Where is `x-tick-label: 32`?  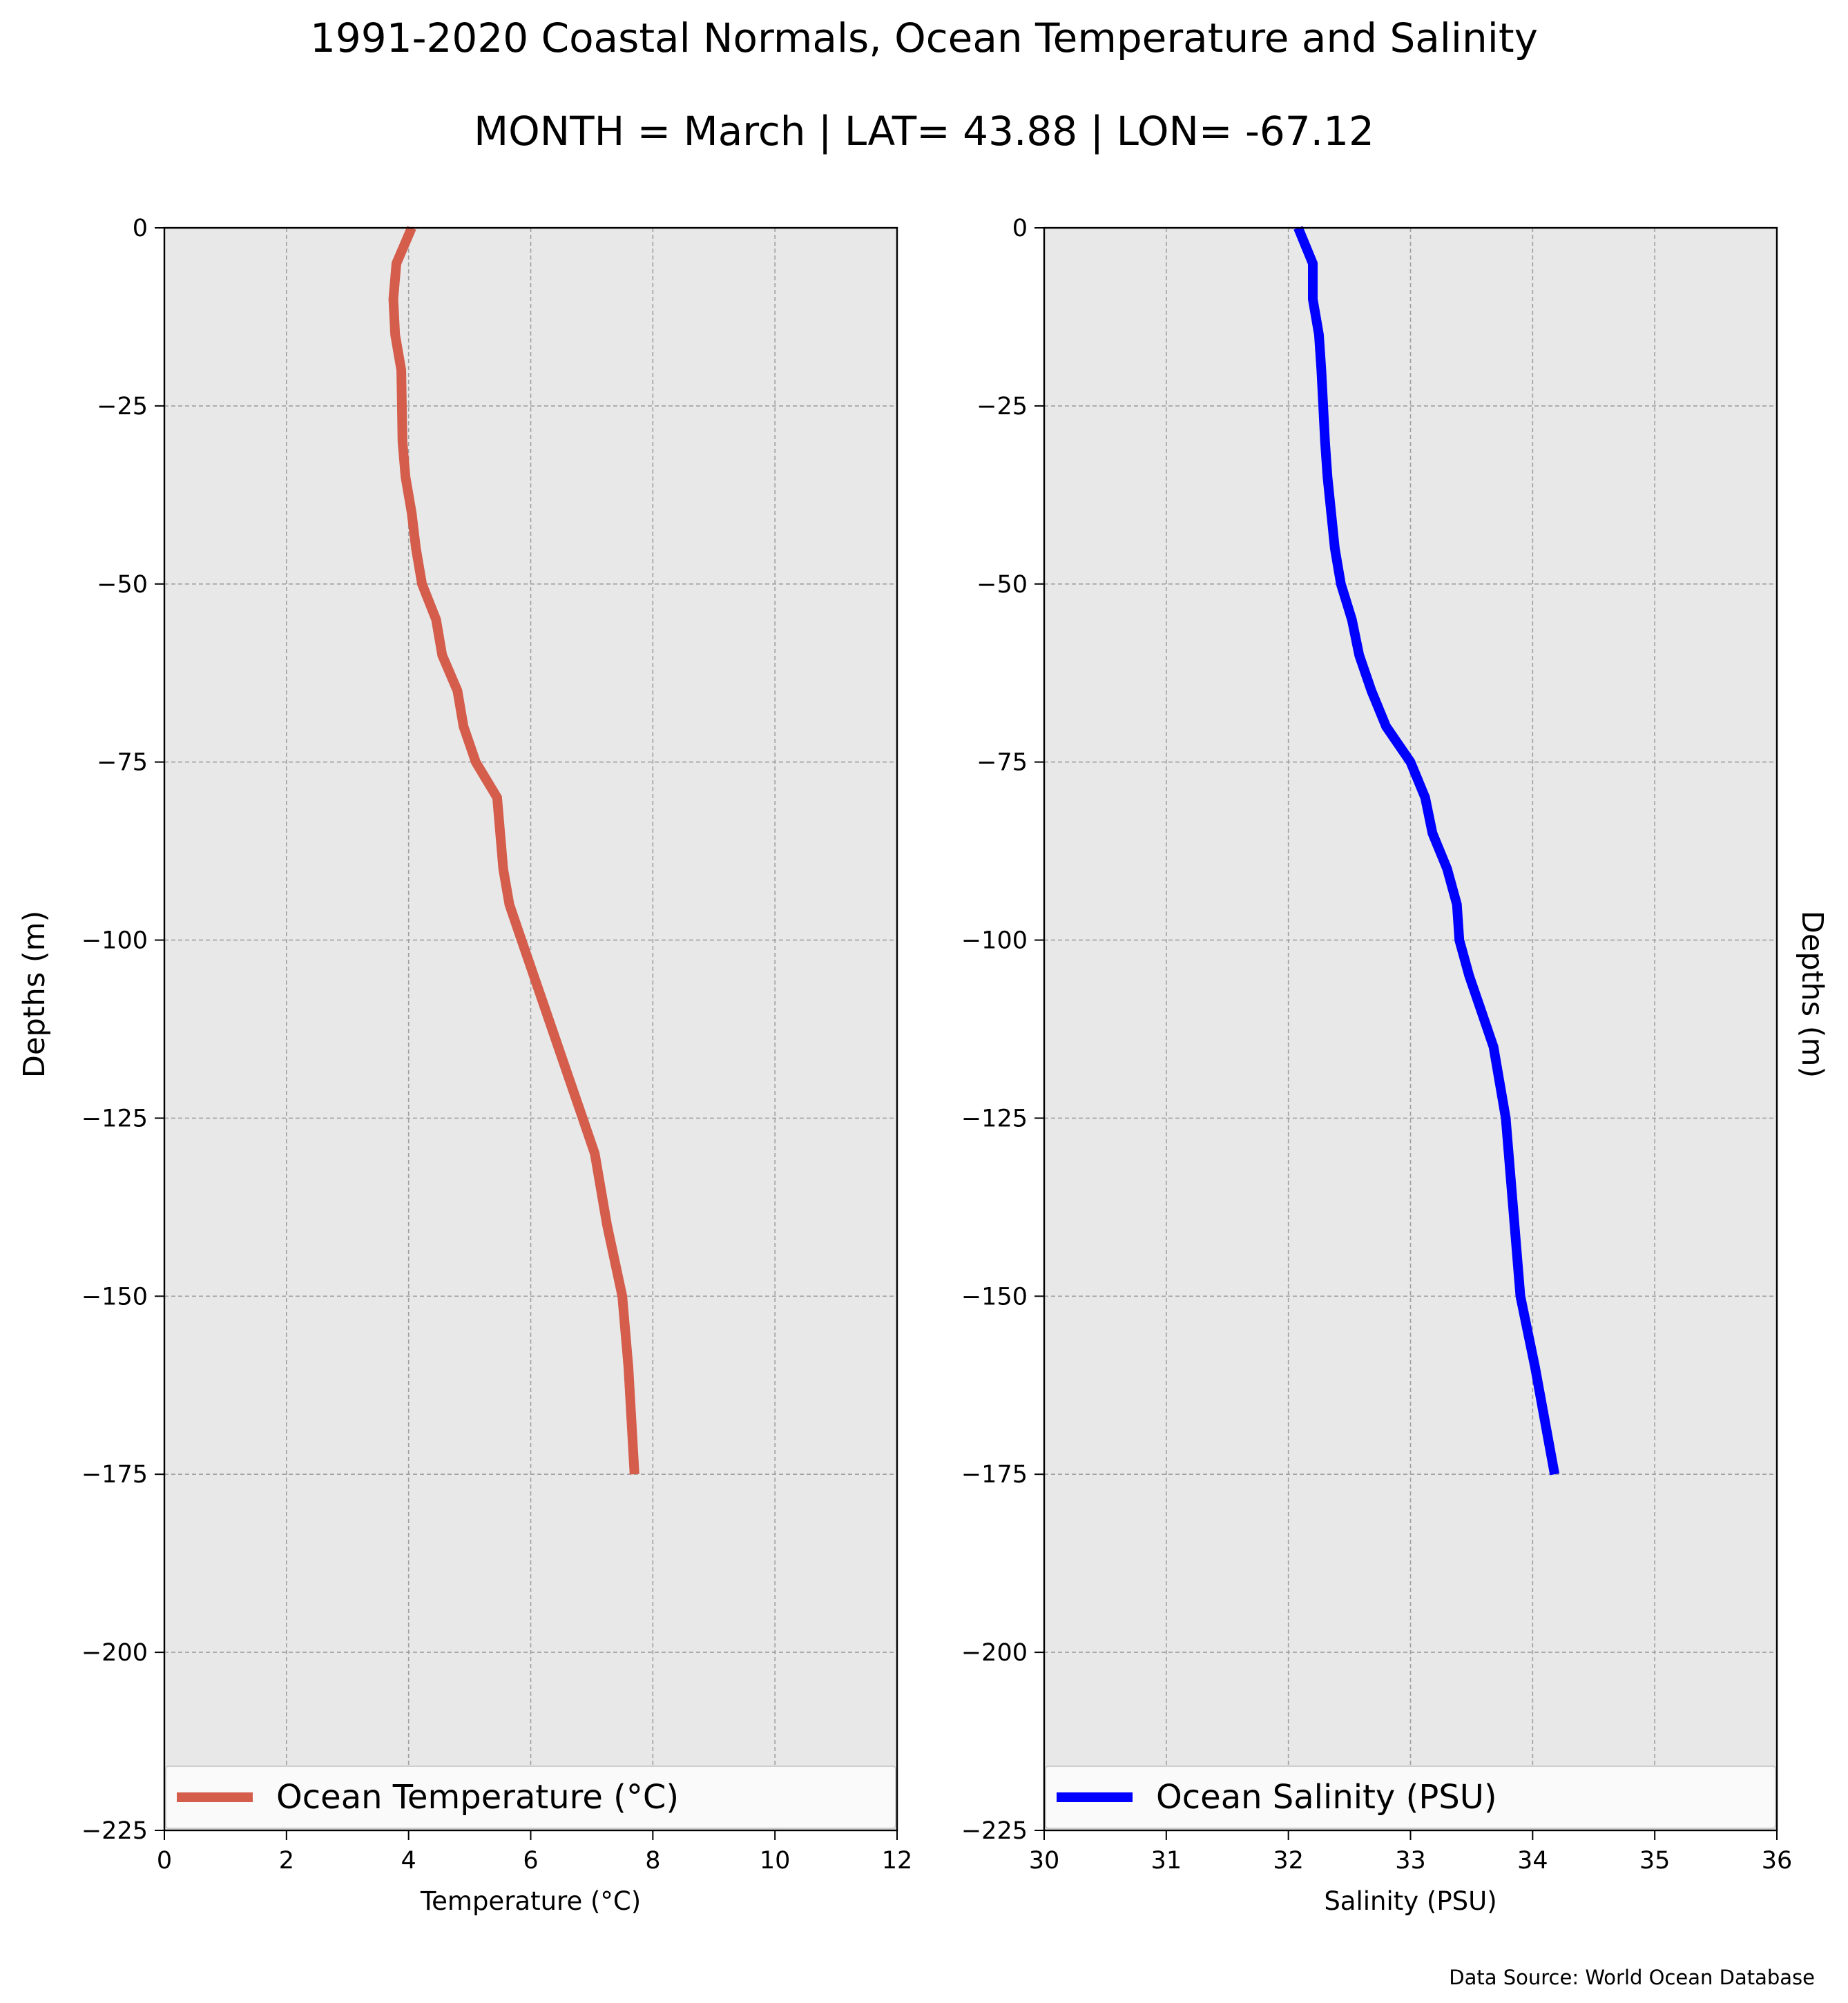
x-tick-label: 32 is located at coordinates (1288, 1861).